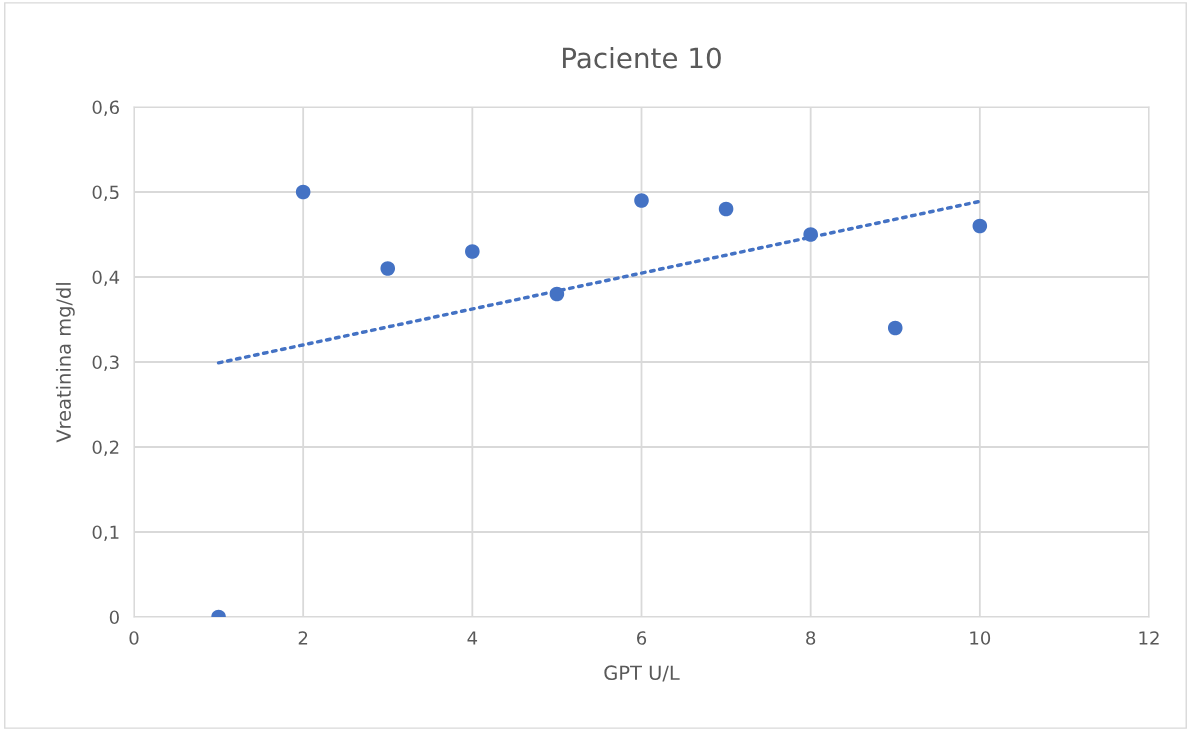 The image size is (1191, 731). Describe the element at coordinates (105, 363) in the screenshot. I see `y-tick-label: 0,3` at that location.